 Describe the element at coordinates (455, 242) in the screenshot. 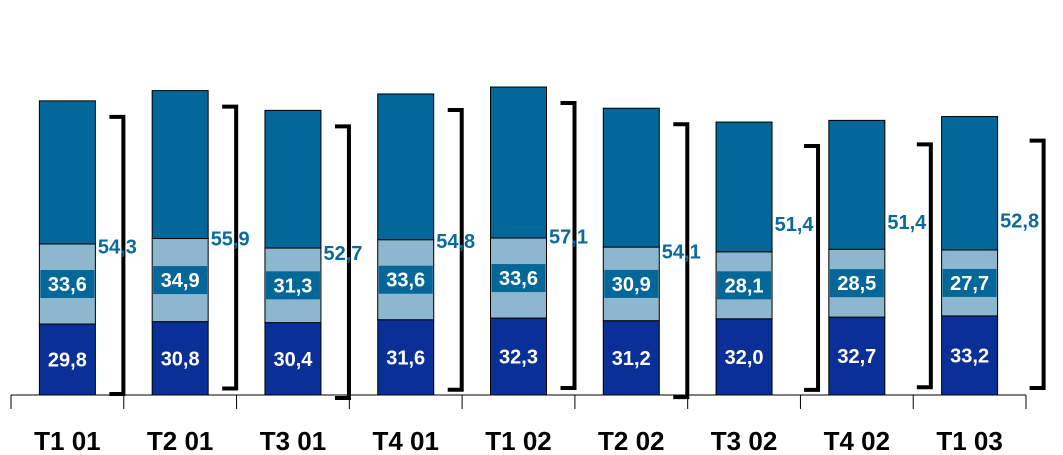

I see `bracket-label: 54,8` at that location.